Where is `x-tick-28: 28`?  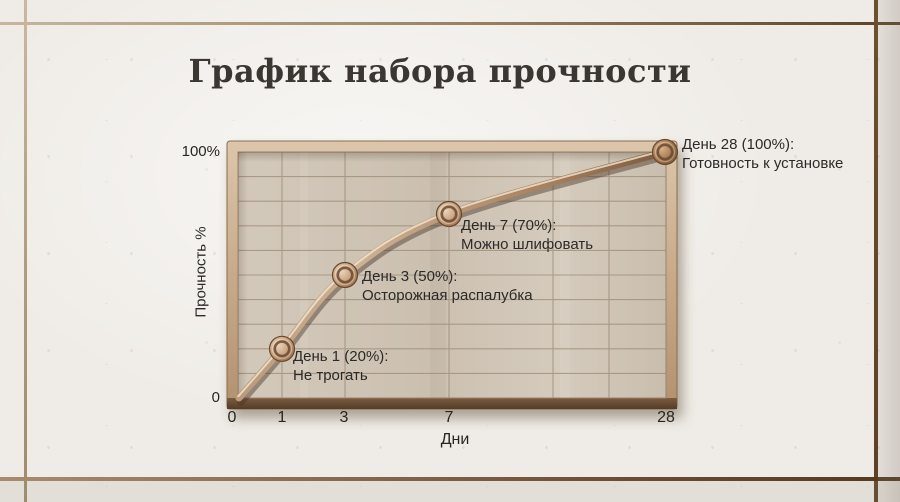 x-tick-28: 28 is located at coordinates (666, 417).